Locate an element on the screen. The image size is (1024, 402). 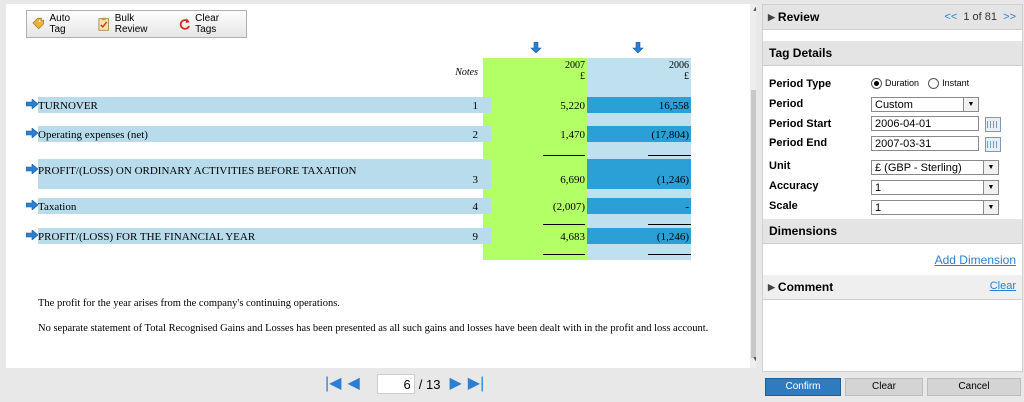
value-2007: 6,690 is located at coordinates (572, 180).